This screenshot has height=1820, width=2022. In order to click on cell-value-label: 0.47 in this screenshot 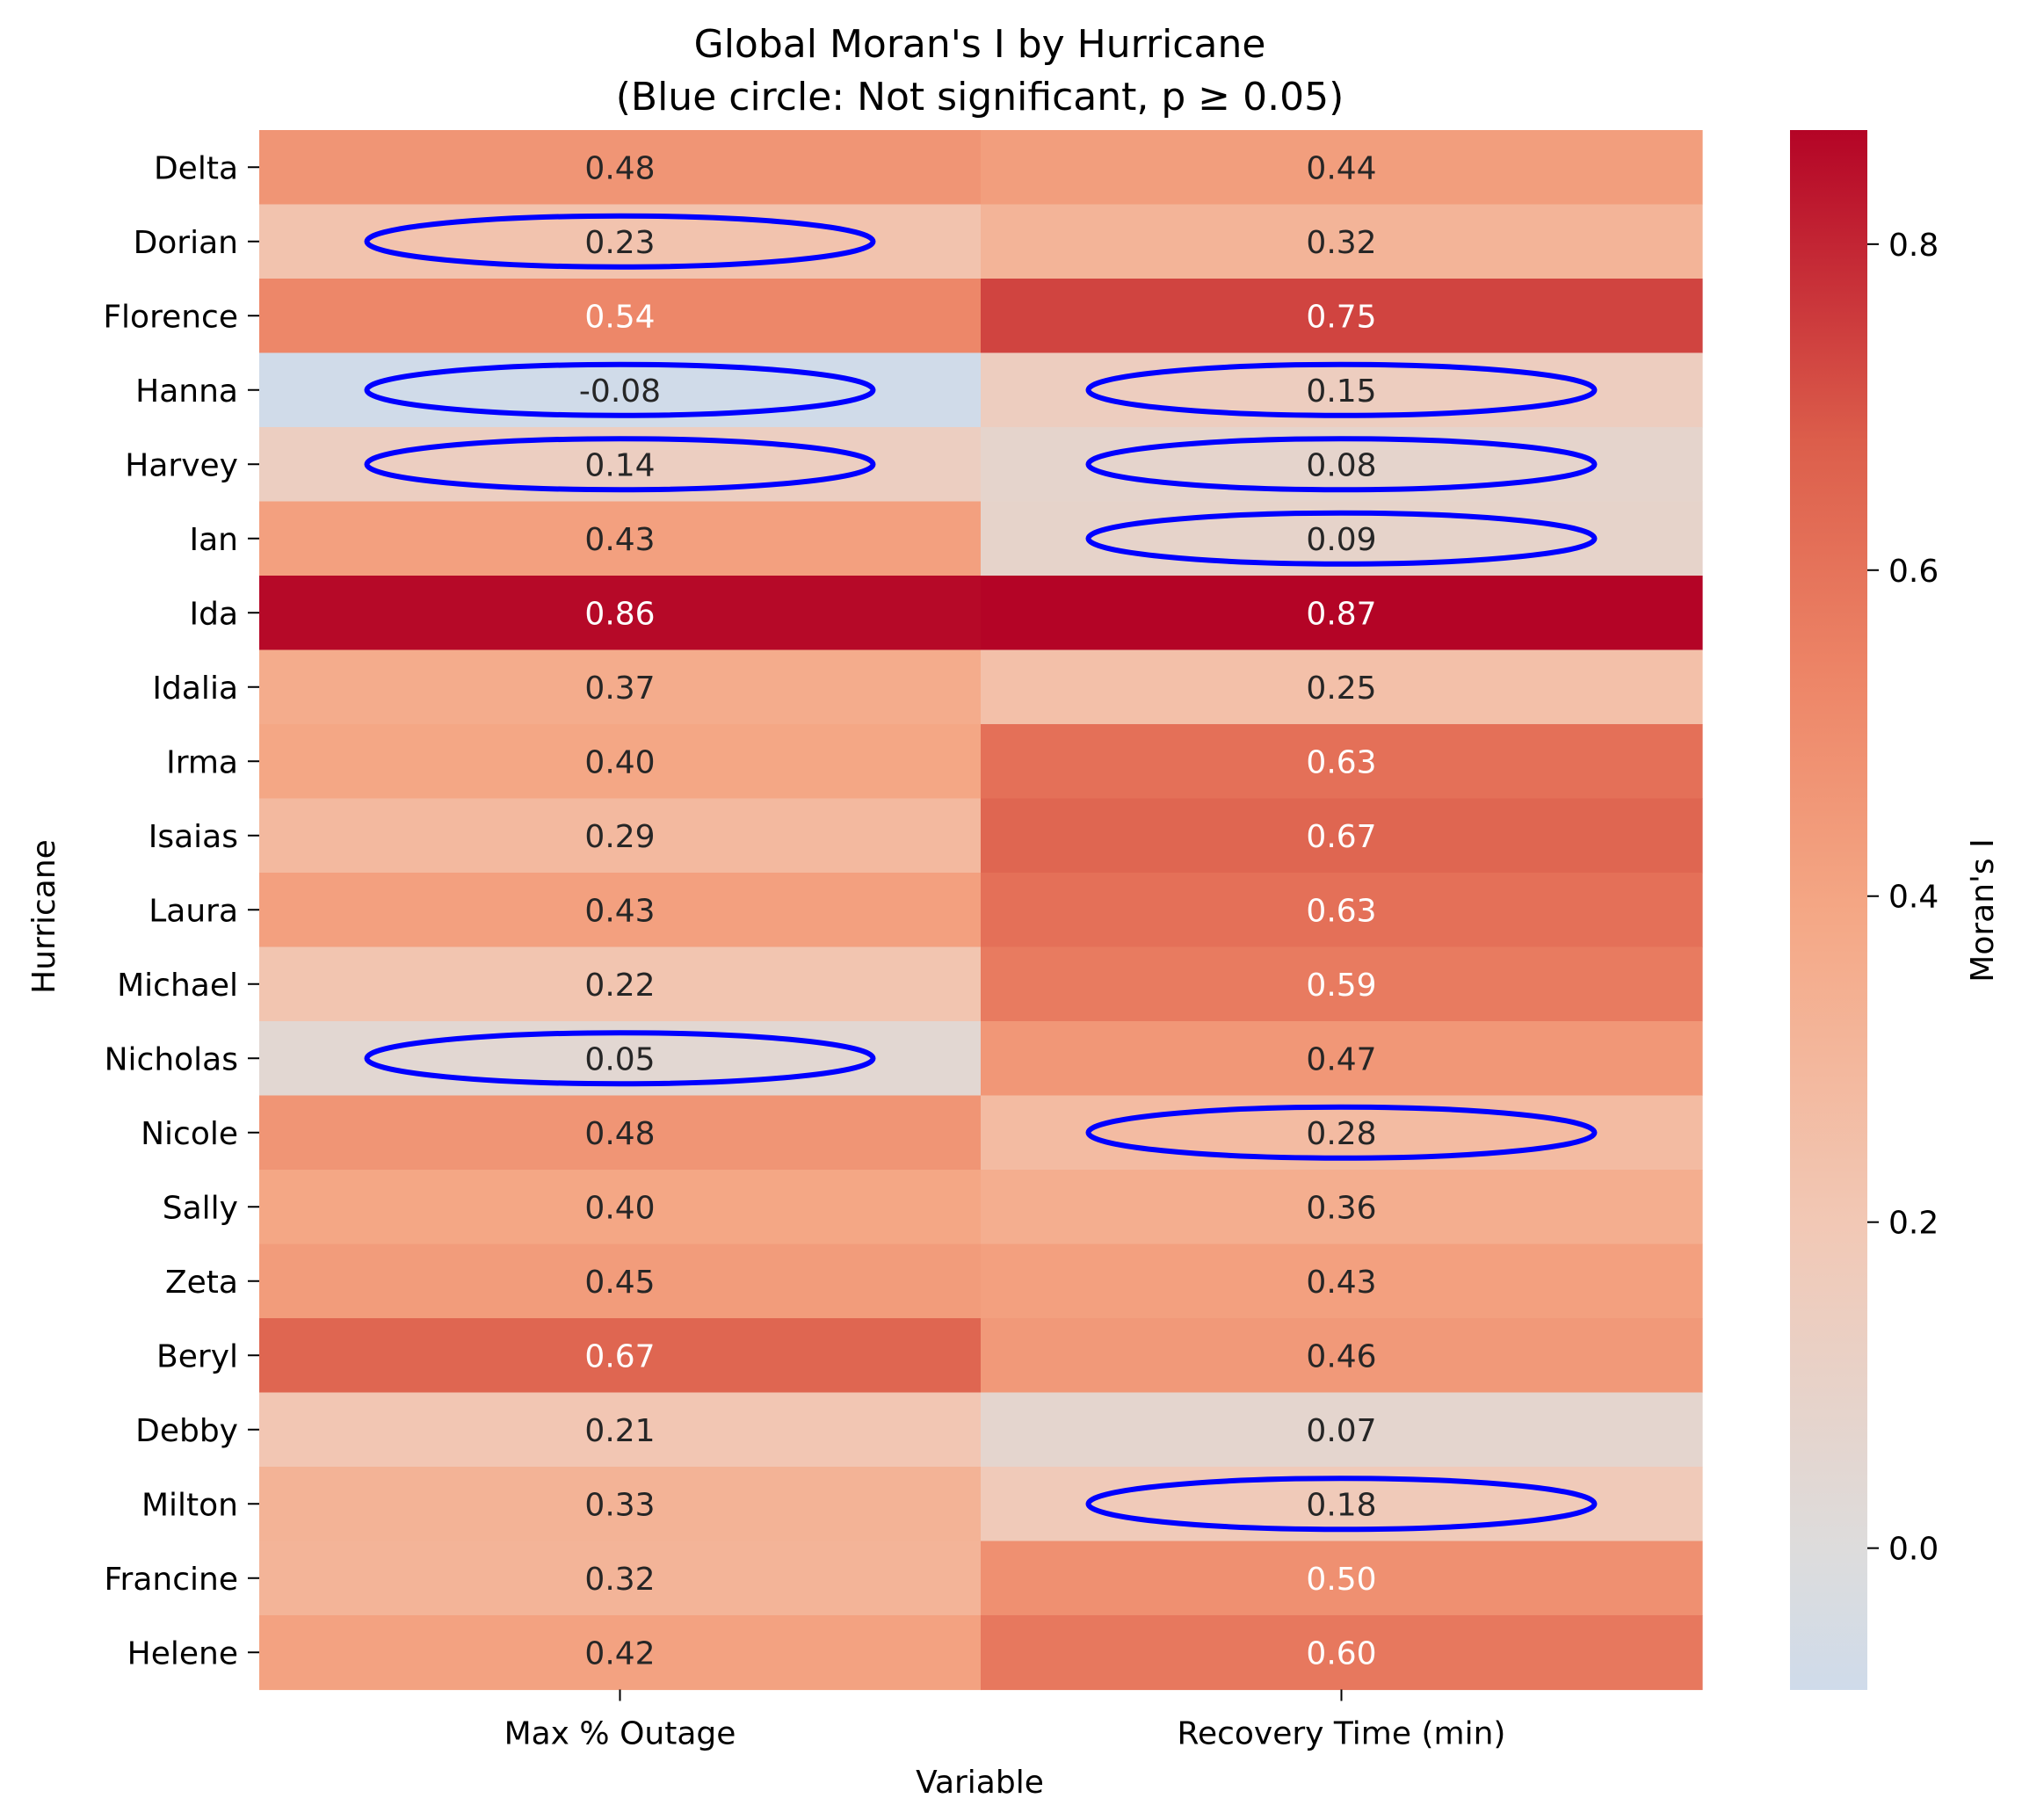, I will do `click(1341, 1059)`.